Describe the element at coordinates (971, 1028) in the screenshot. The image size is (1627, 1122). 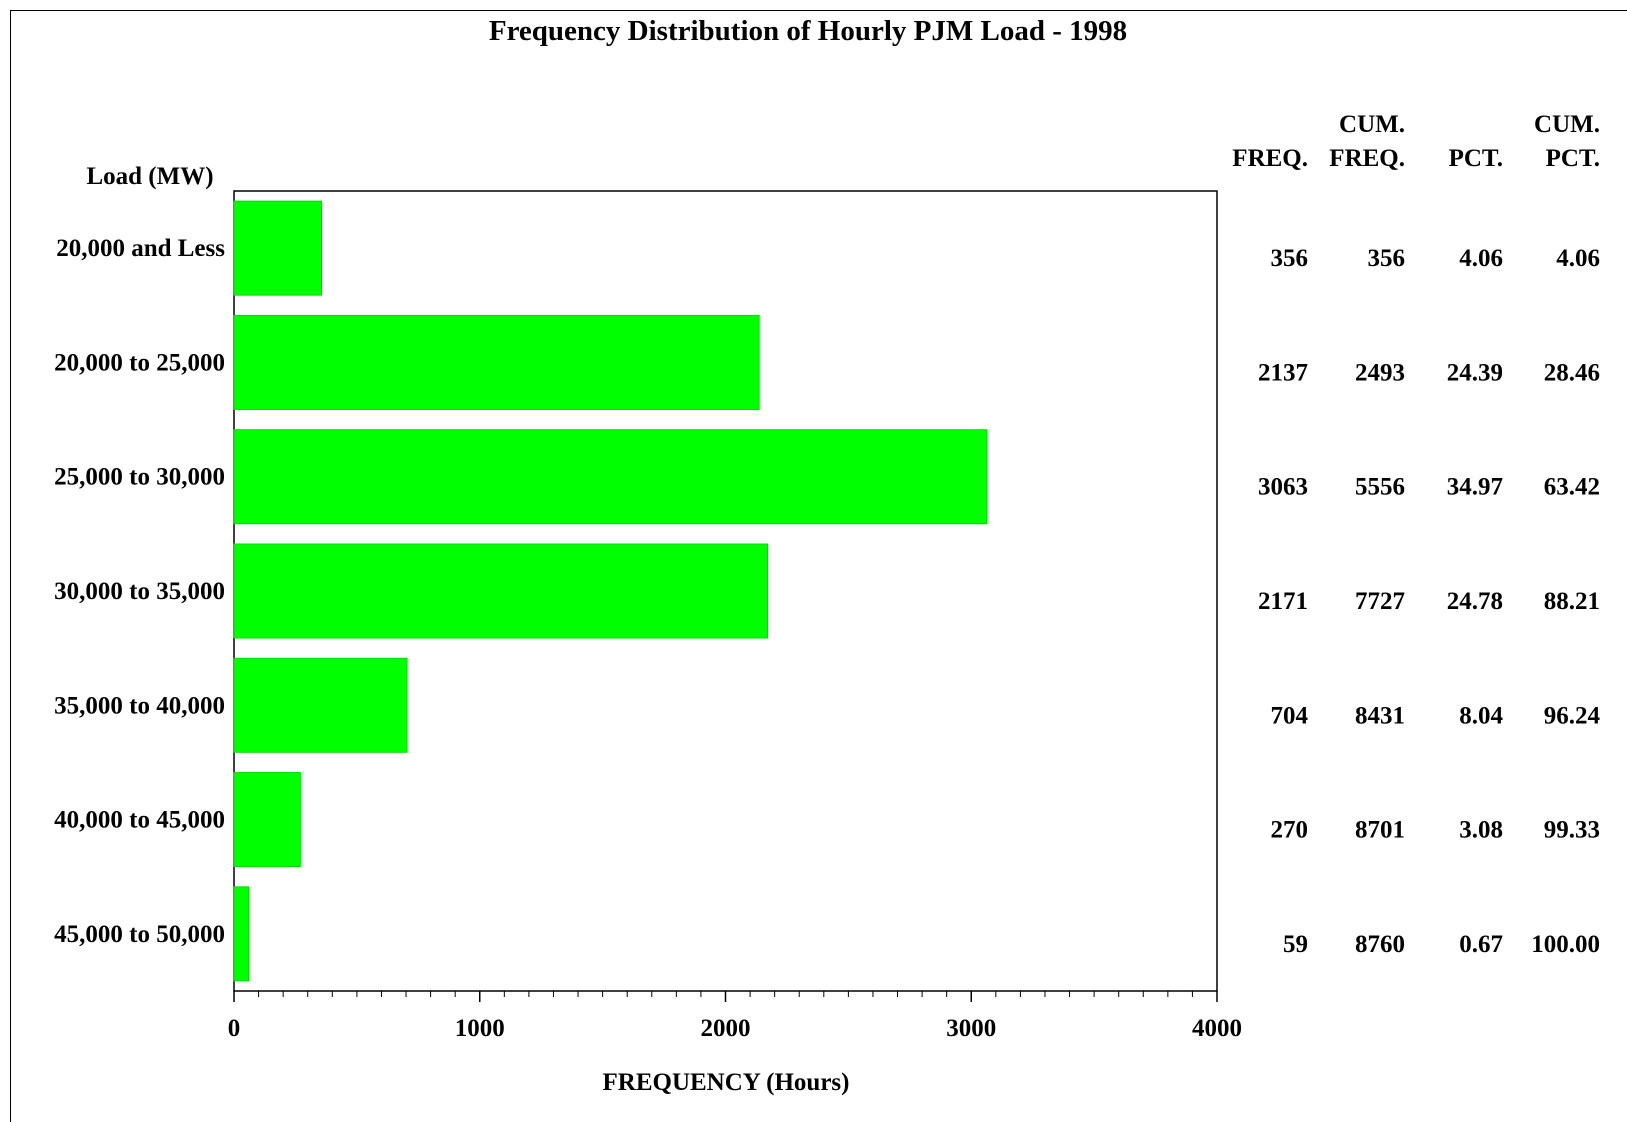
I see `x-tick-label: 3000` at that location.